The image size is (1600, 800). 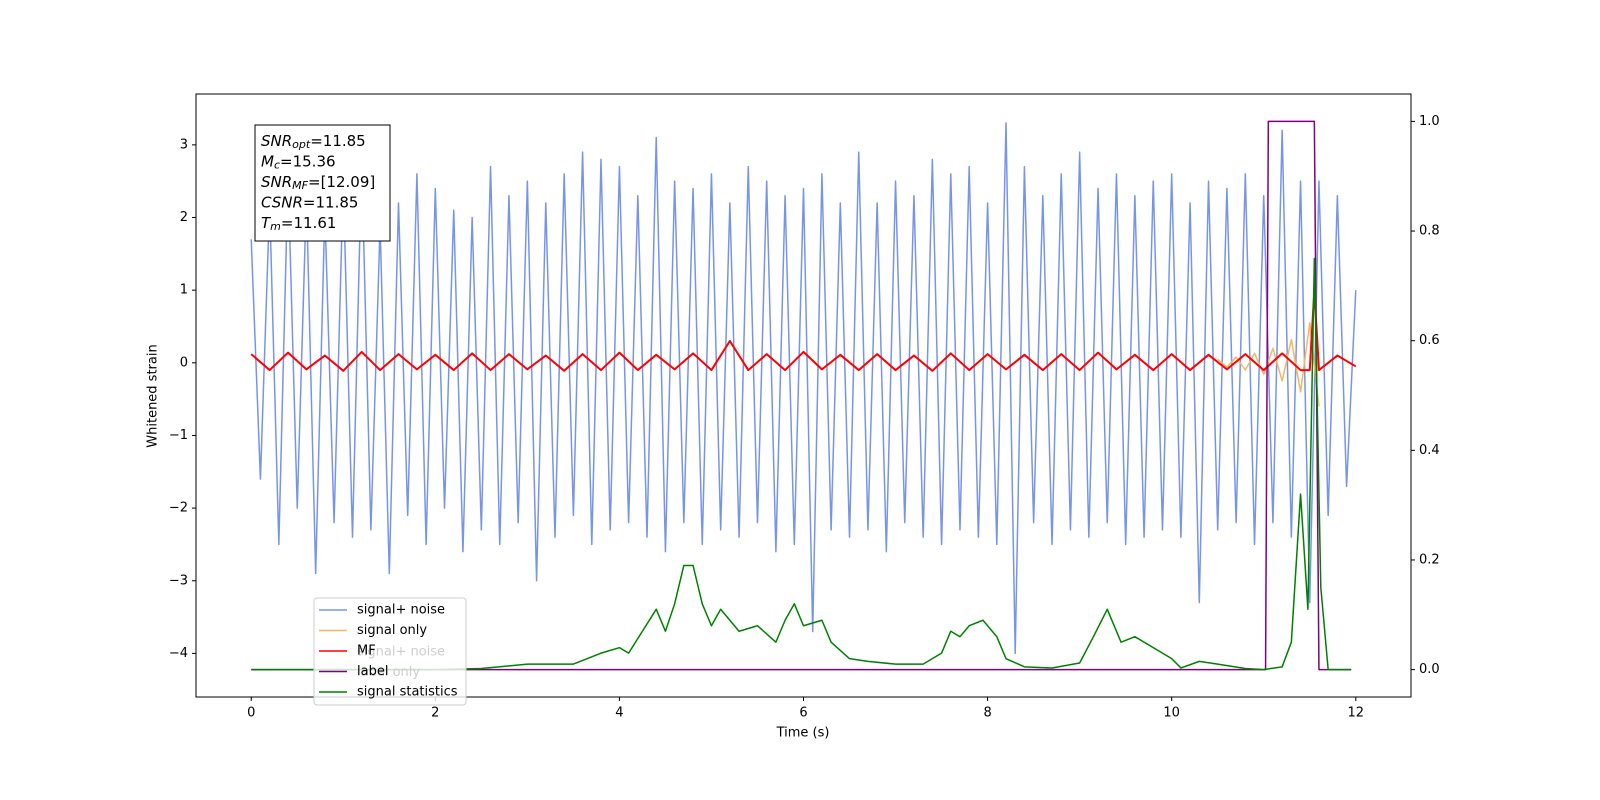 What do you see at coordinates (803, 713) in the screenshot?
I see `x-tick-label: 6` at bounding box center [803, 713].